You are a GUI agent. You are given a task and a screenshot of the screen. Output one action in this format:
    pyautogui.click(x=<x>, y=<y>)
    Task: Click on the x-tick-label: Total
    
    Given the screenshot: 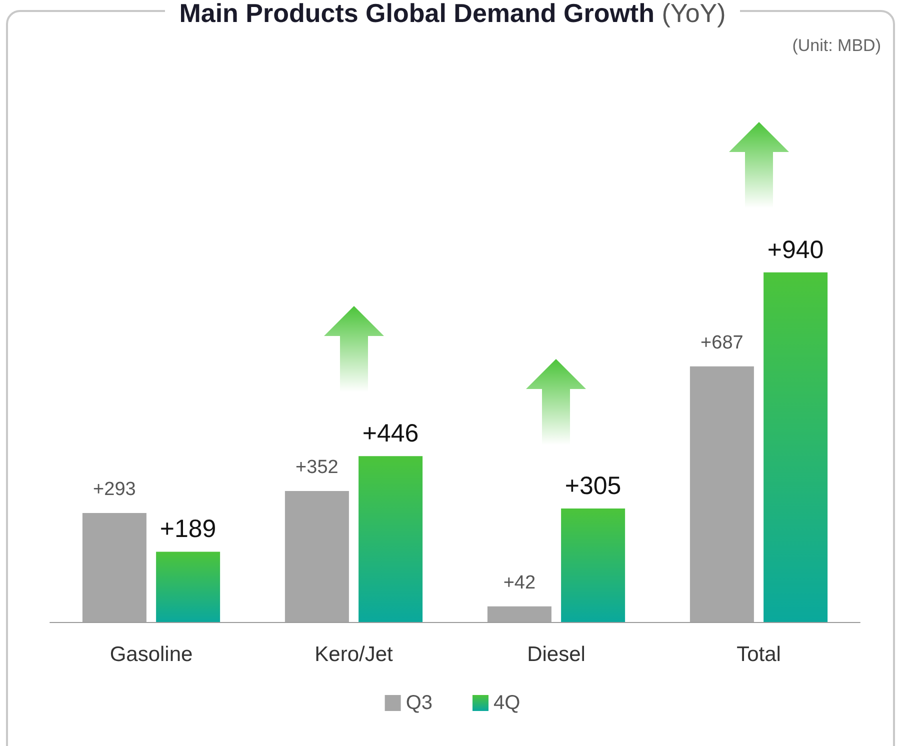 What is the action you would take?
    pyautogui.click(x=758, y=654)
    